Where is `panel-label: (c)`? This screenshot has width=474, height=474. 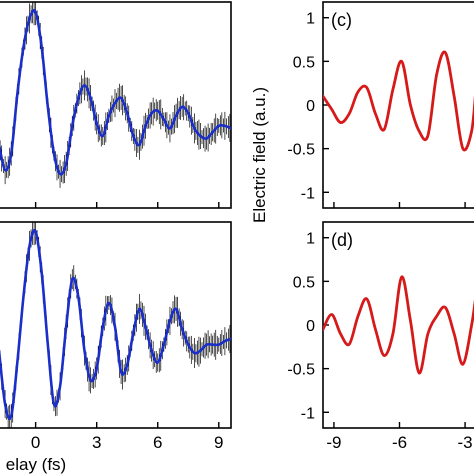 panel-label: (c) is located at coordinates (341, 20).